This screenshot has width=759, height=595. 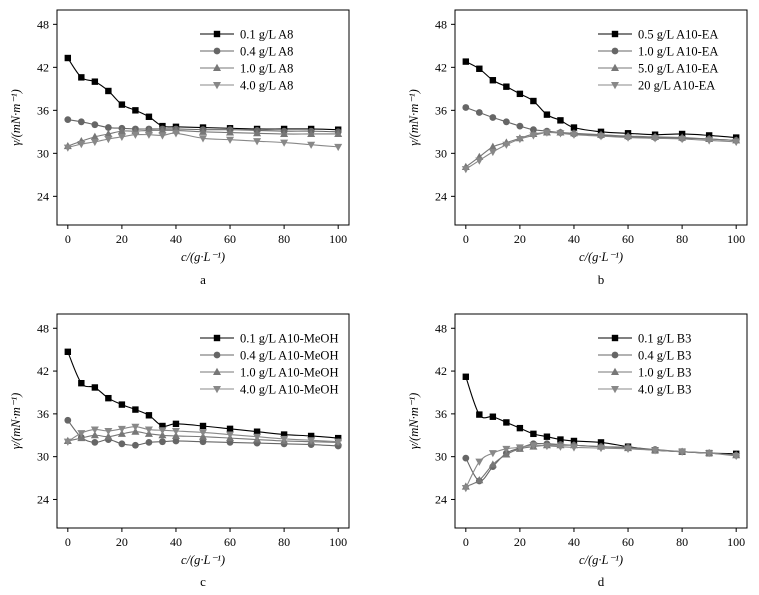 What do you see at coordinates (574, 542) in the screenshot?
I see `x-tick-label: 40` at bounding box center [574, 542].